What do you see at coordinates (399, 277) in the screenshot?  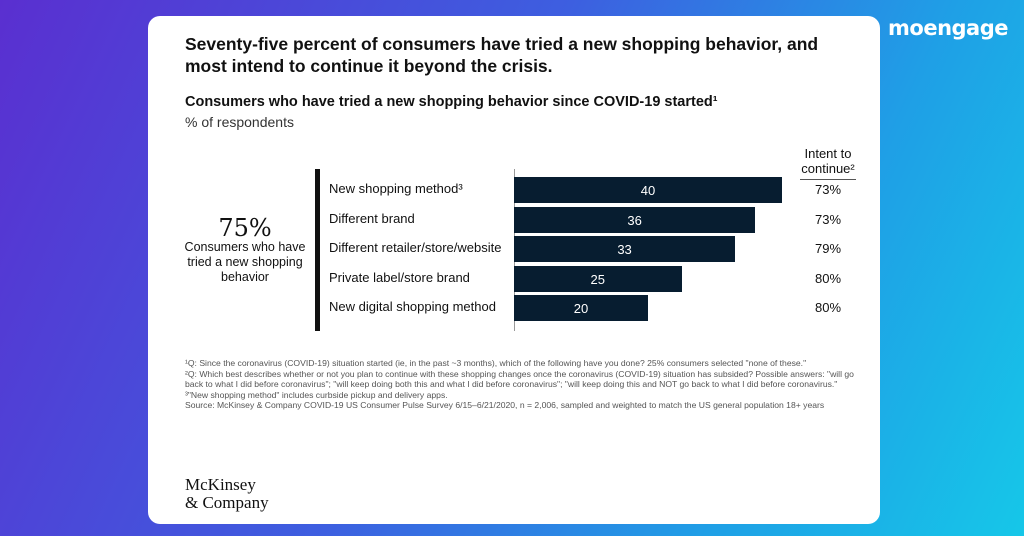 I see `category-label: Private label/store brand` at bounding box center [399, 277].